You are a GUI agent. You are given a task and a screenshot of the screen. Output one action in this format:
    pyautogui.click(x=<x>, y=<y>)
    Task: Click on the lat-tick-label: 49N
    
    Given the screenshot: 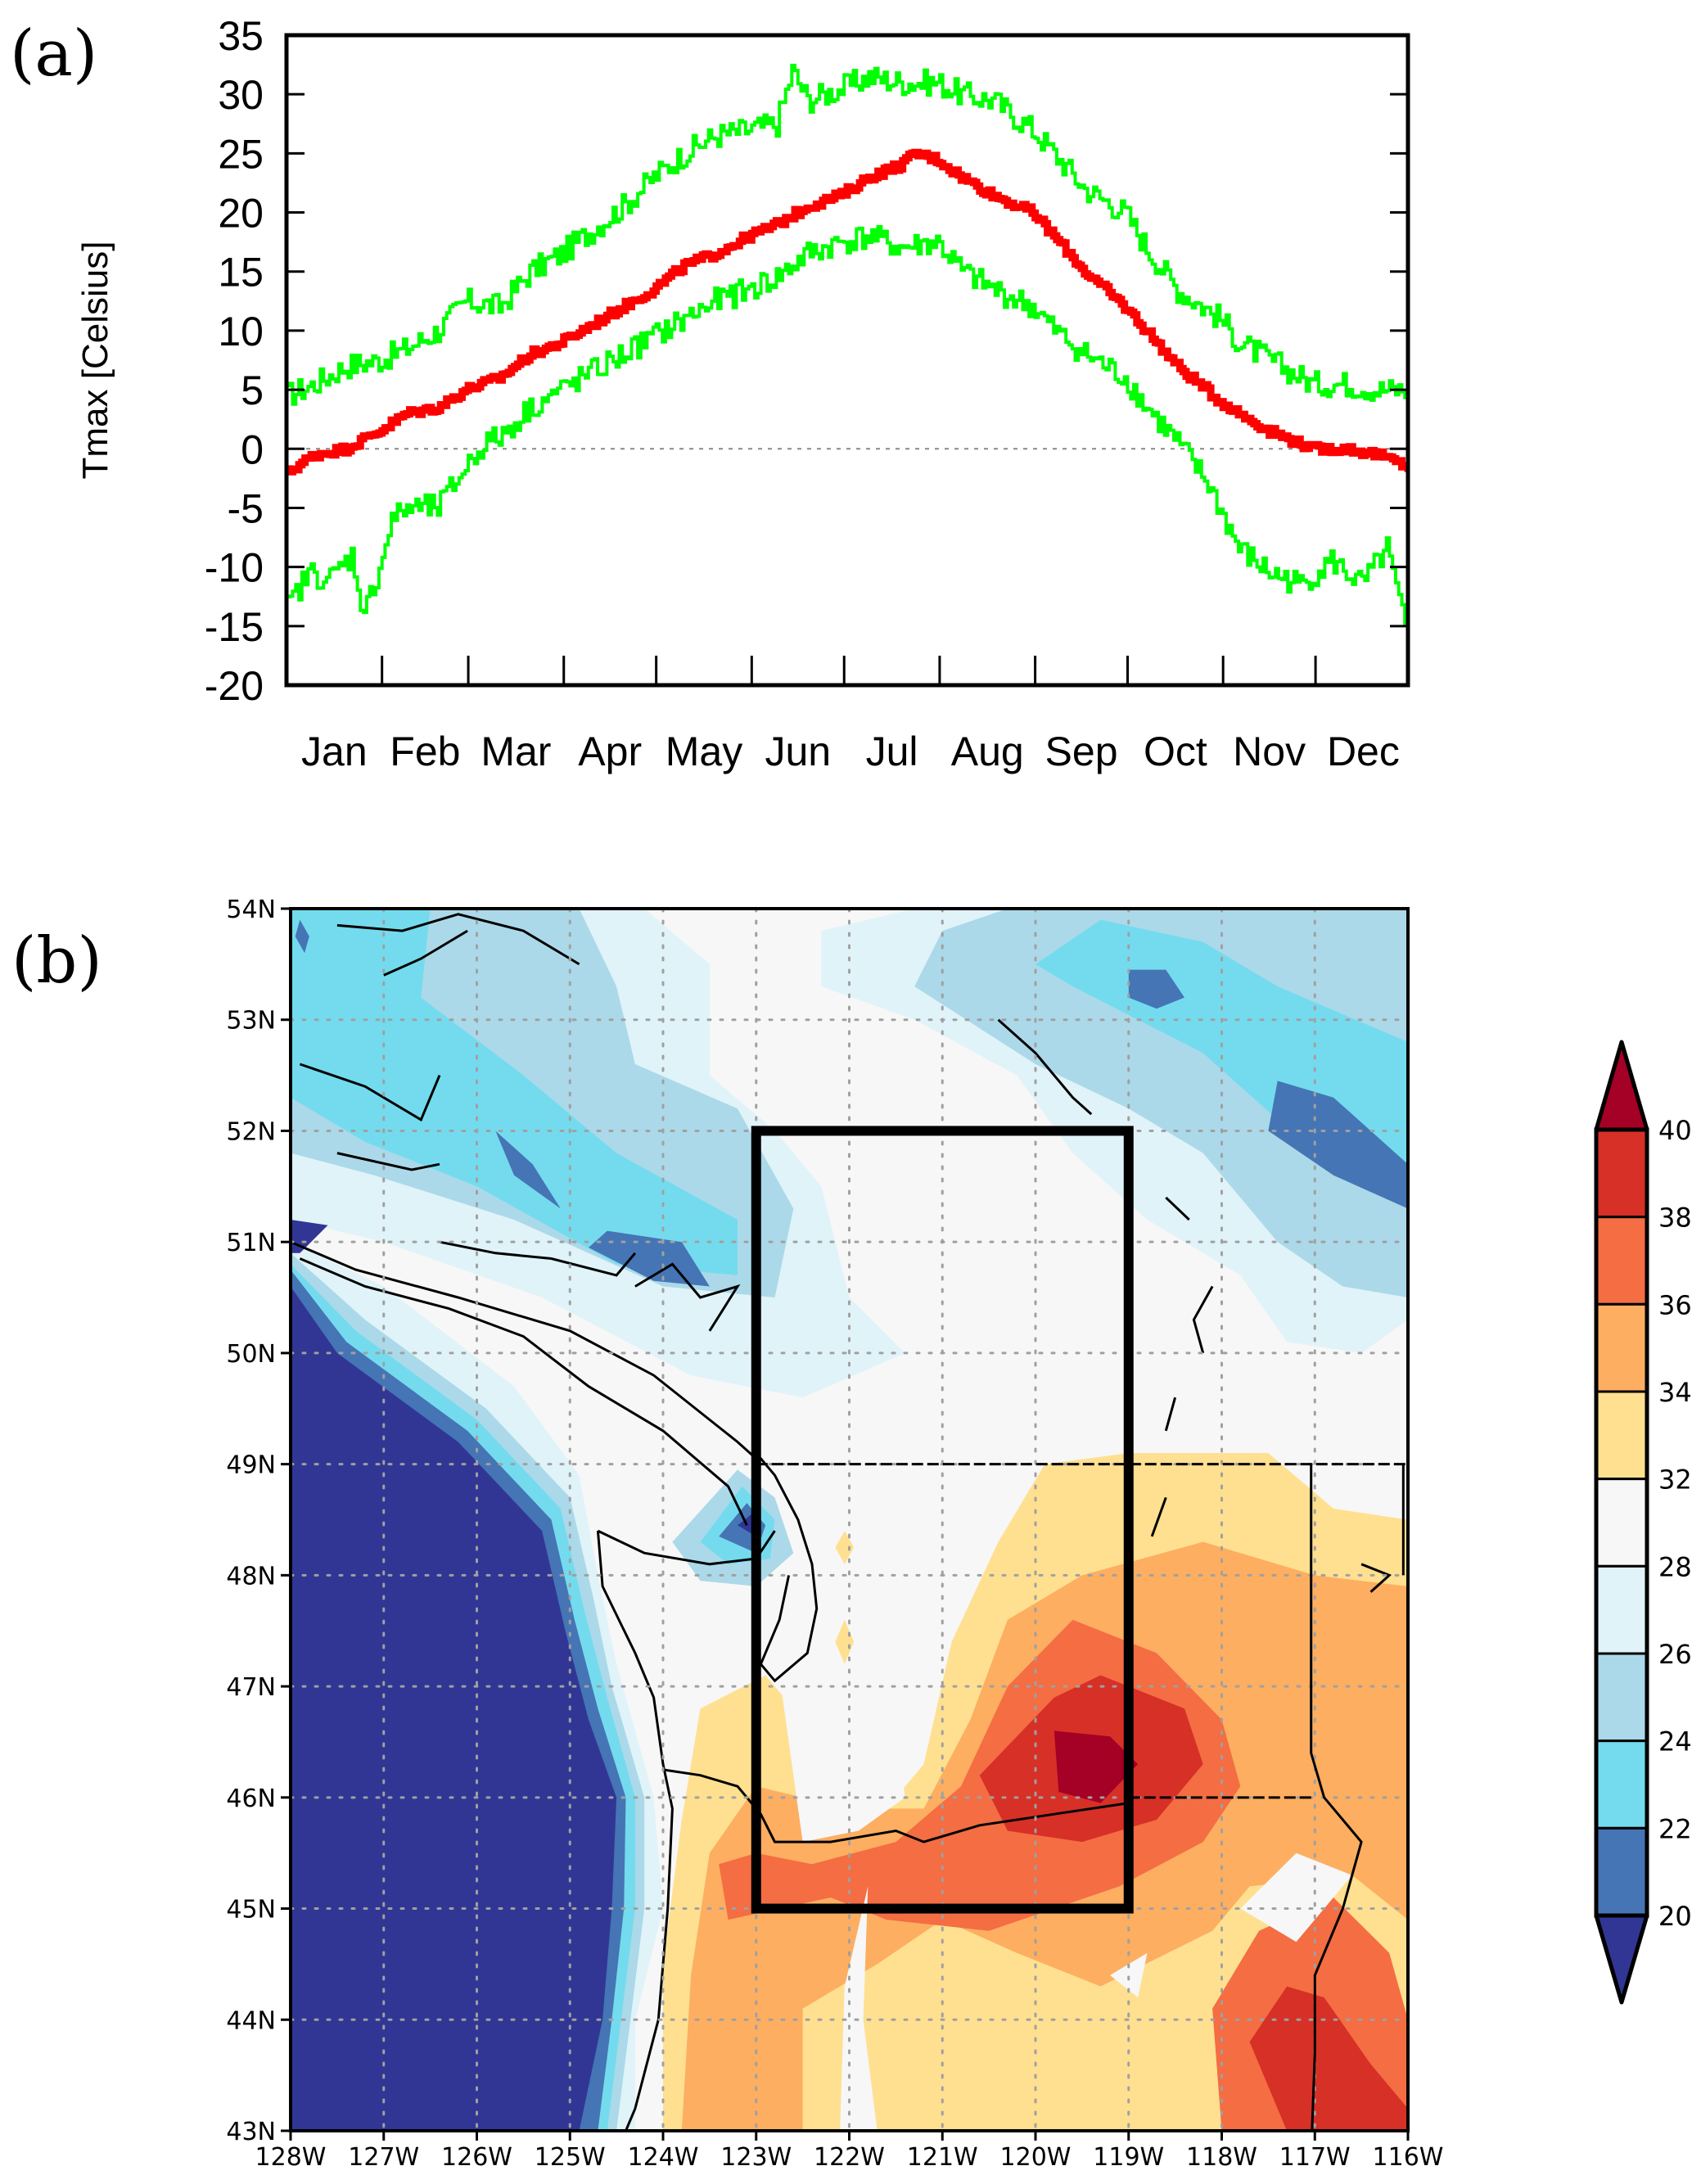 What is the action you would take?
    pyautogui.click(x=251, y=1465)
    